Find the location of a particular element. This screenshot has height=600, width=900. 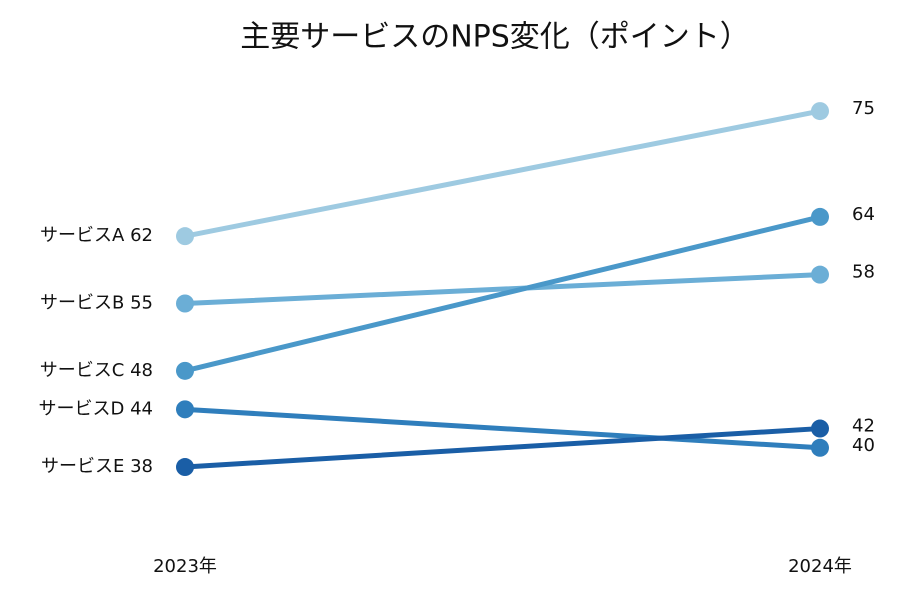

series-name: サービスA is located at coordinates (82, 235).